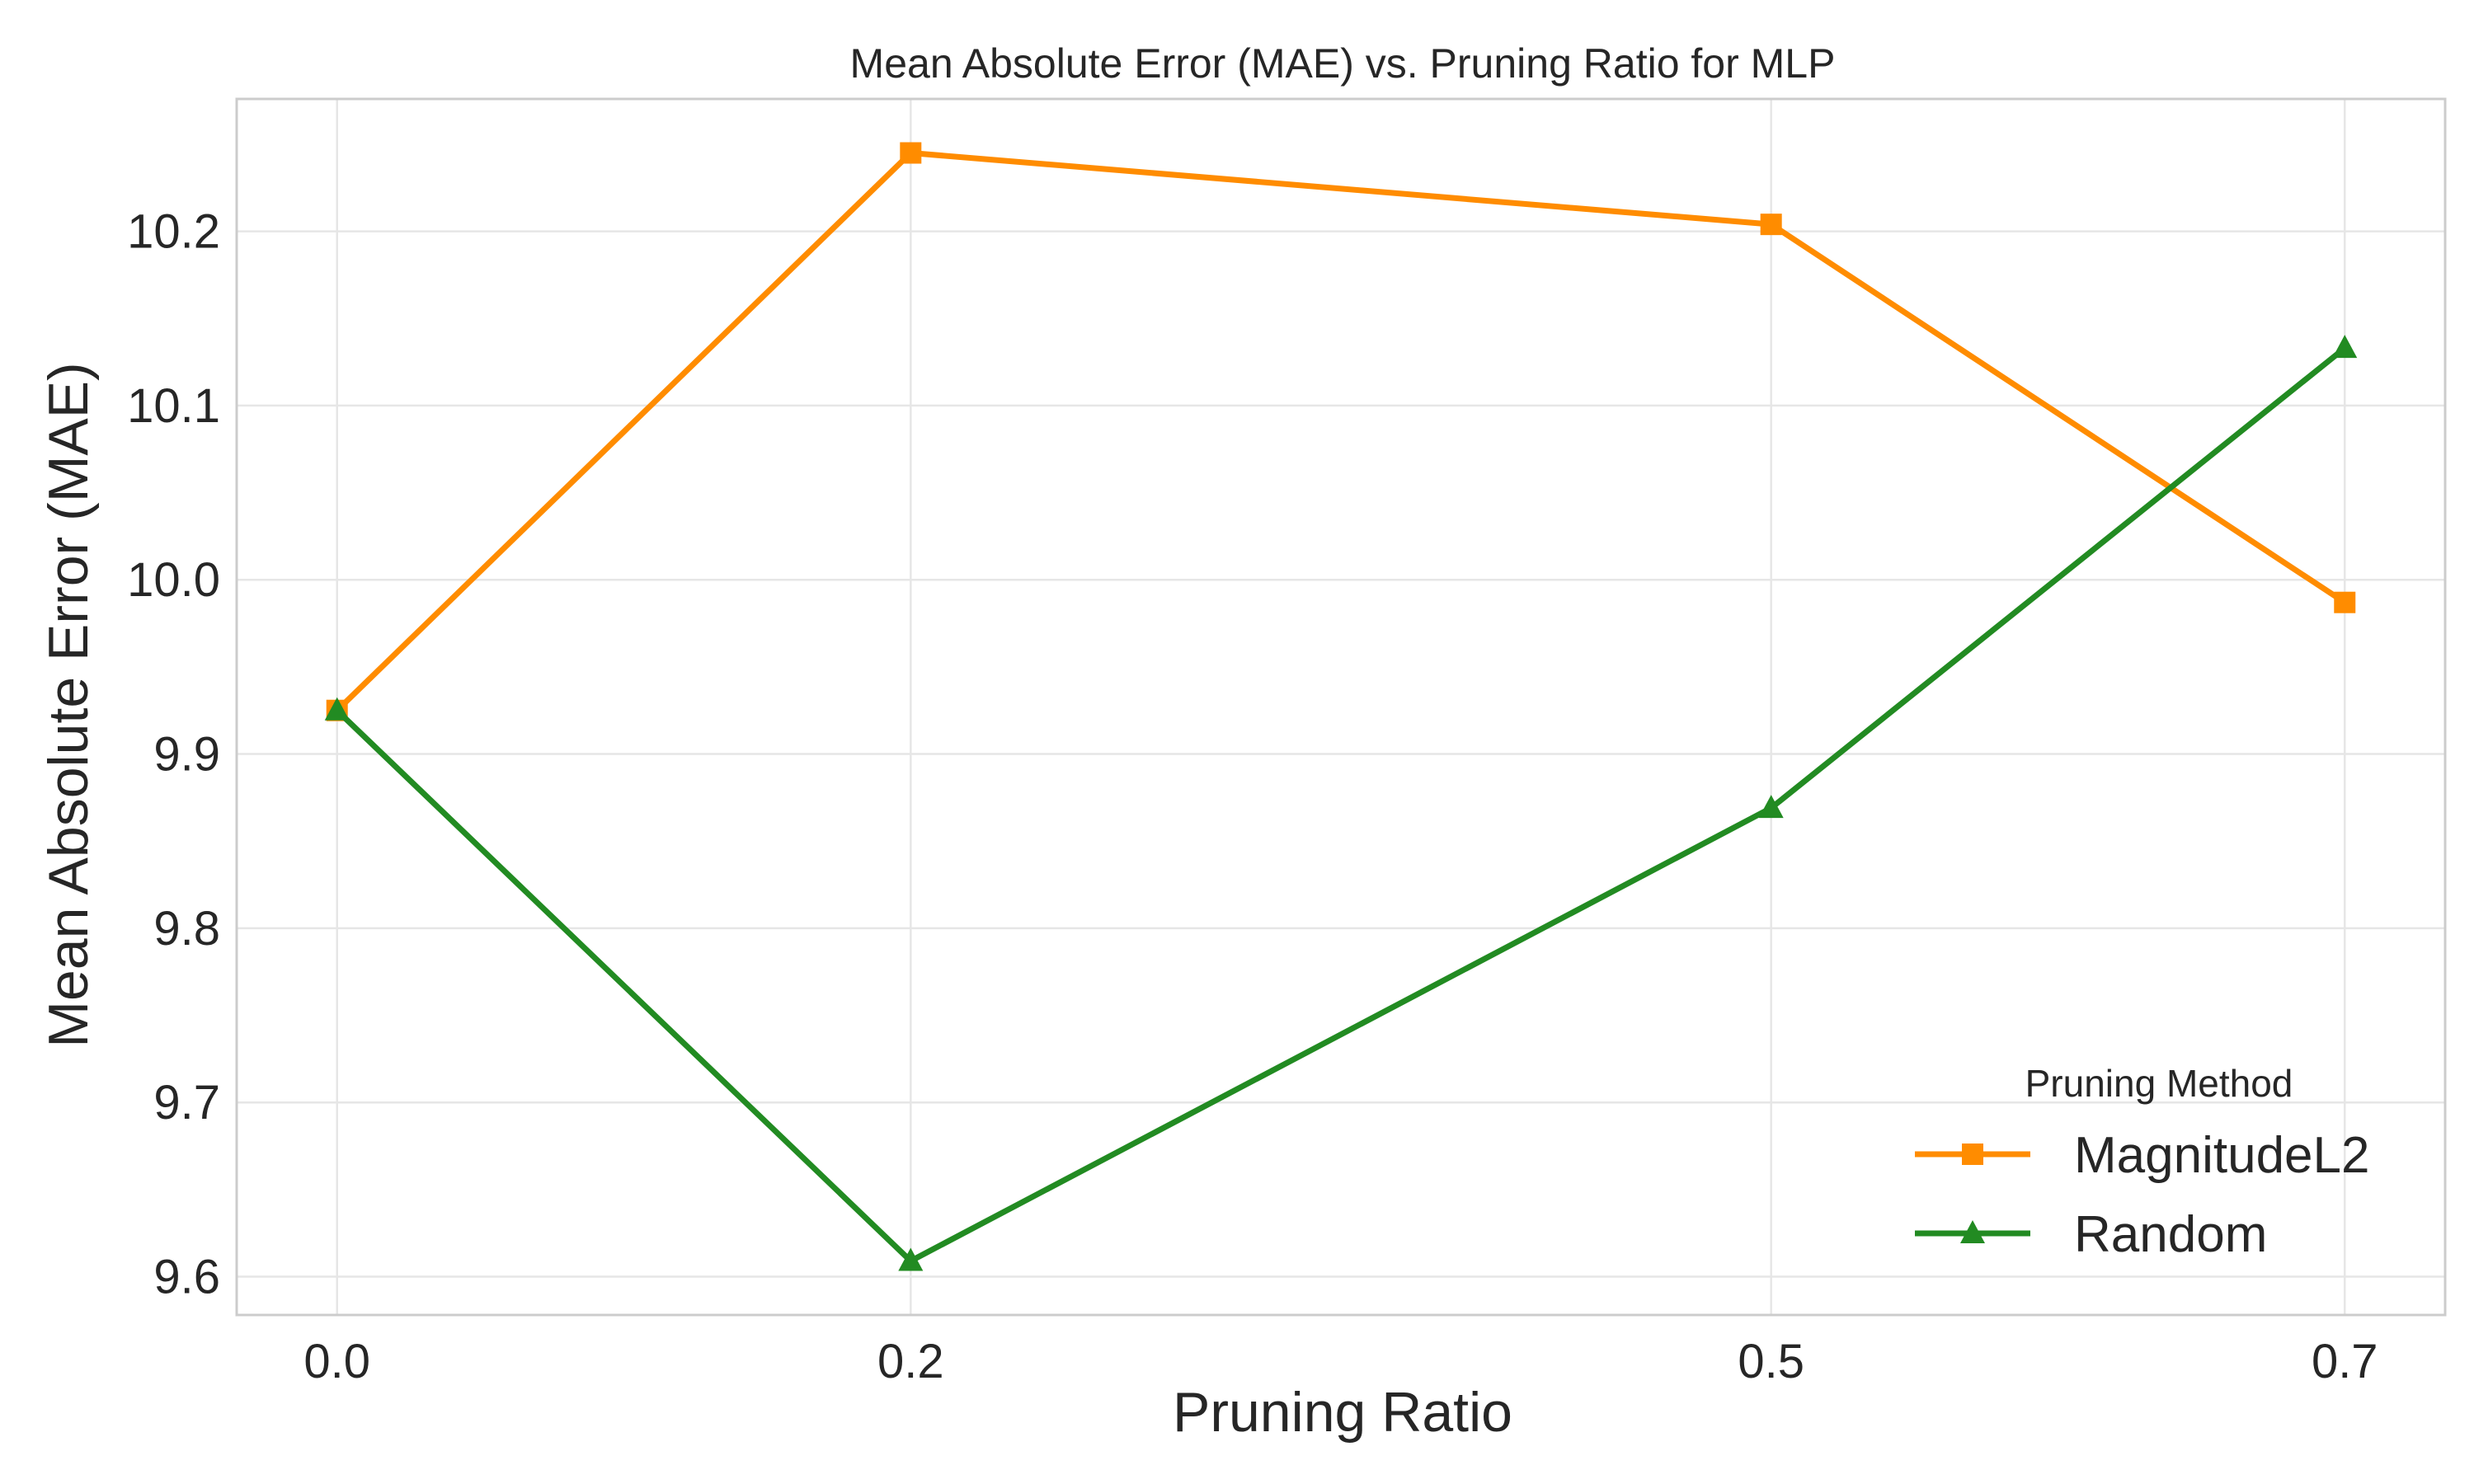 The width and height of the screenshot is (2474, 1484). I want to click on y-tick-label: 10.2, so click(173, 232).